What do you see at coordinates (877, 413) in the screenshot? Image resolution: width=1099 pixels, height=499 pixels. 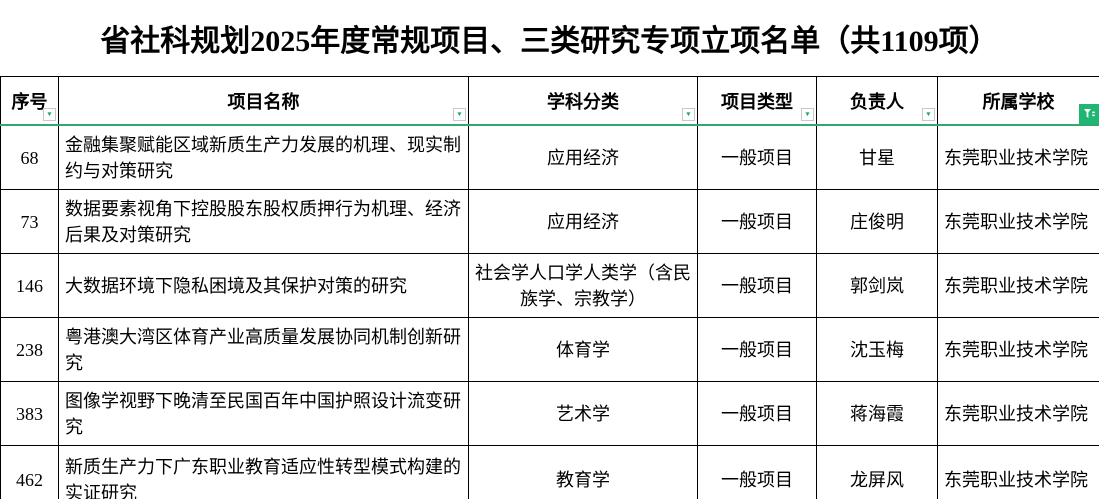 I see `cell-leader: 蒋海霞` at bounding box center [877, 413].